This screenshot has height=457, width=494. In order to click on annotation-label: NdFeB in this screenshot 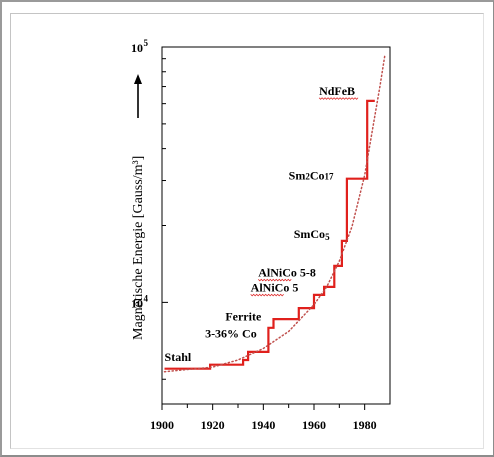, I will do `click(337, 91)`.